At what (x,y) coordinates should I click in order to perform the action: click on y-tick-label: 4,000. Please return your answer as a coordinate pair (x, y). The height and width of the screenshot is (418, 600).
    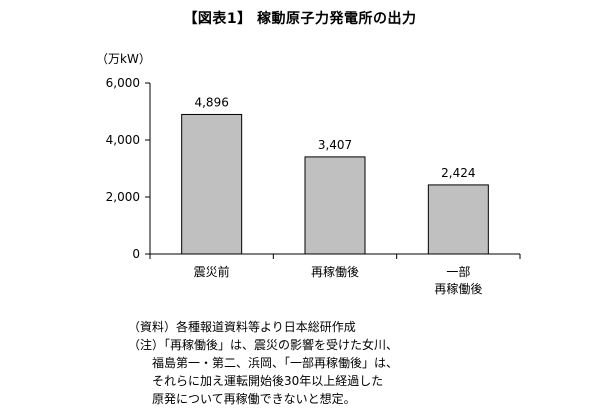
    Looking at the image, I should click on (123, 140).